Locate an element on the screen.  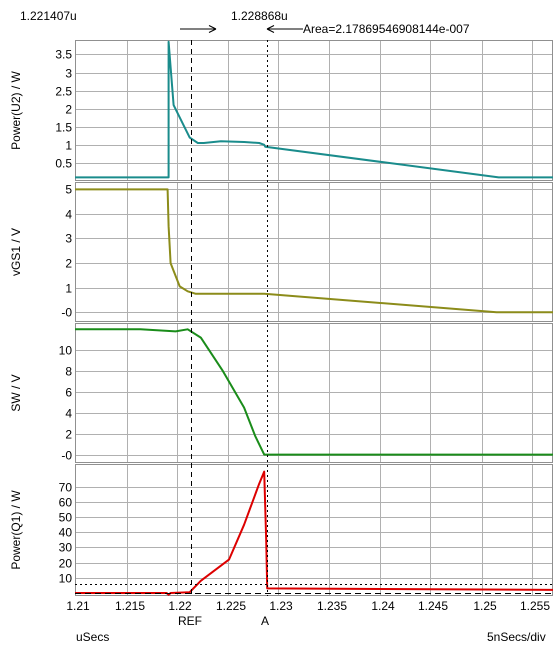
ytick-label-power-q1-3: 40 is located at coordinates (66, 533).